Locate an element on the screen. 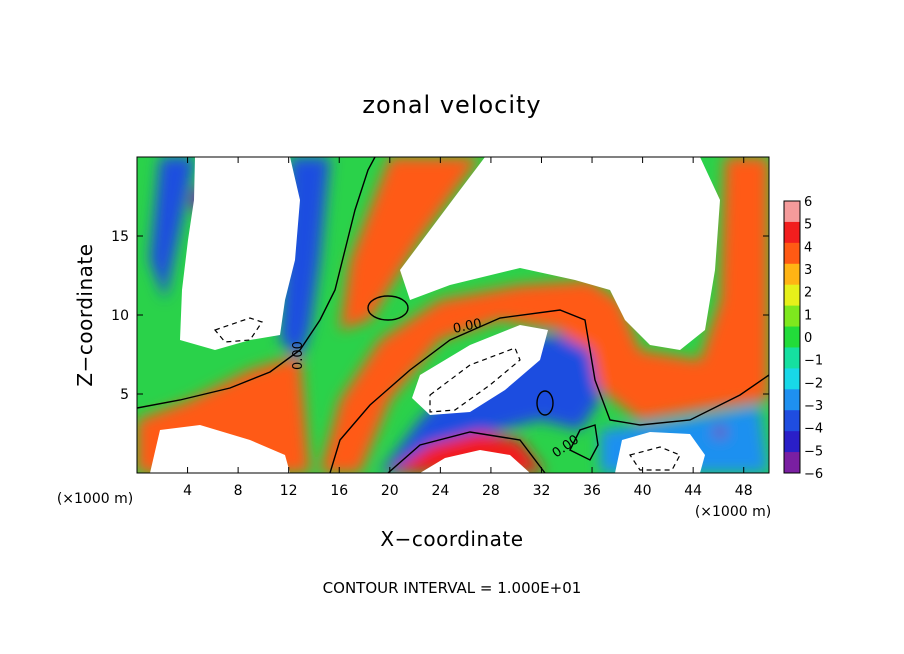 This screenshot has width=904, height=654. colorbar-tick-label: −3 is located at coordinates (813, 406).